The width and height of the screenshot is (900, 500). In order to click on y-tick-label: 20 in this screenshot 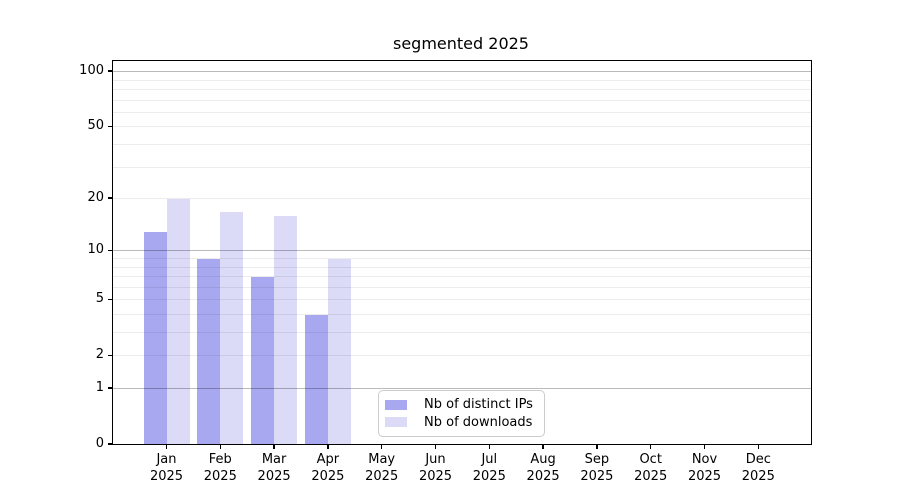, I will do `click(95, 198)`.